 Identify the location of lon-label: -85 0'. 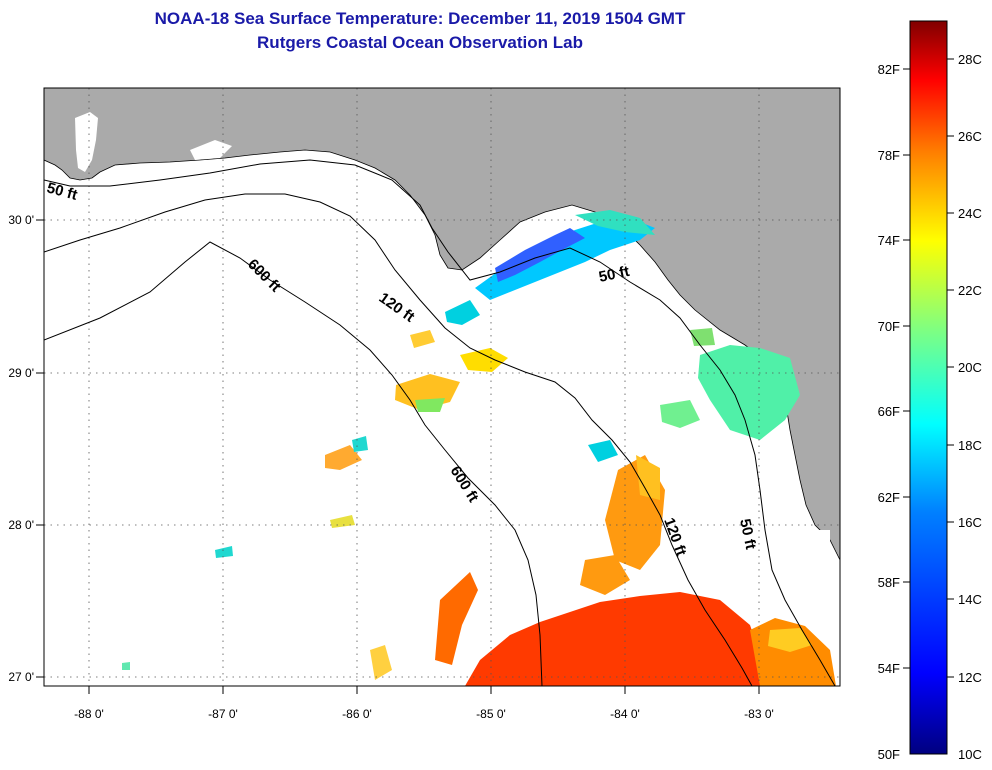
(491, 714).